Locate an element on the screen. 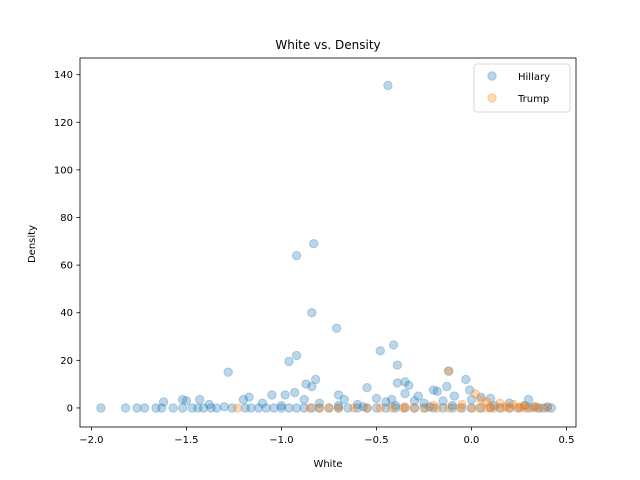 This screenshot has width=640, height=480. y-tick-label: 140 is located at coordinates (63, 75).